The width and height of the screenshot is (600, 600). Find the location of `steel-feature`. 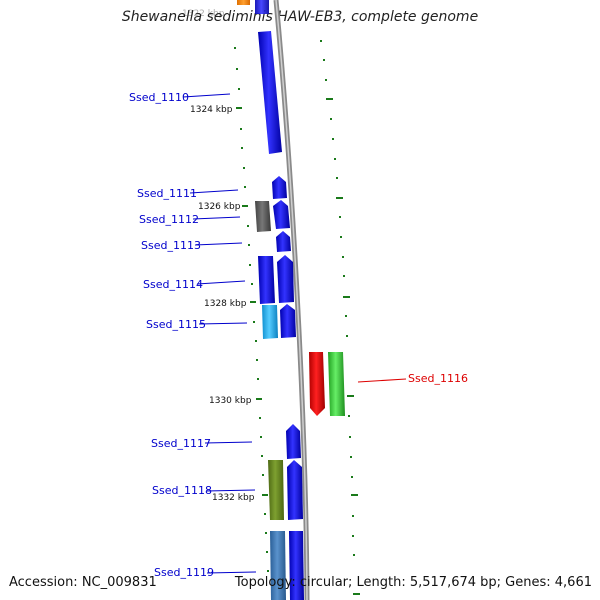

steel-feature is located at coordinates (278, 565).